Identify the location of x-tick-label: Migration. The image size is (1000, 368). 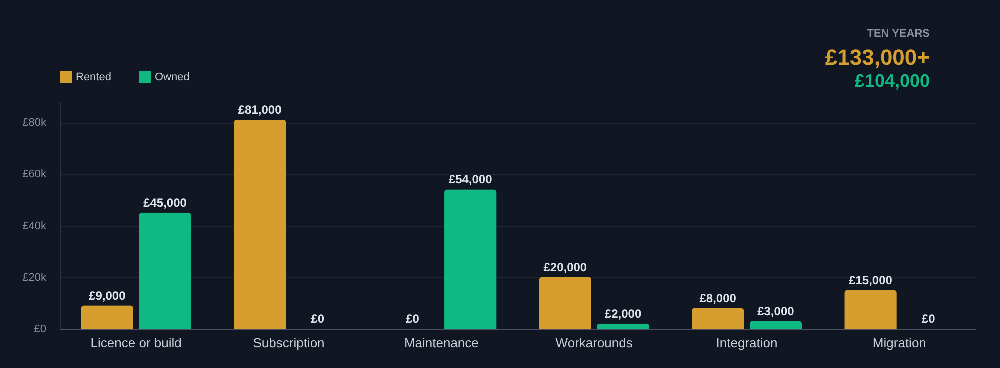
(899, 343).